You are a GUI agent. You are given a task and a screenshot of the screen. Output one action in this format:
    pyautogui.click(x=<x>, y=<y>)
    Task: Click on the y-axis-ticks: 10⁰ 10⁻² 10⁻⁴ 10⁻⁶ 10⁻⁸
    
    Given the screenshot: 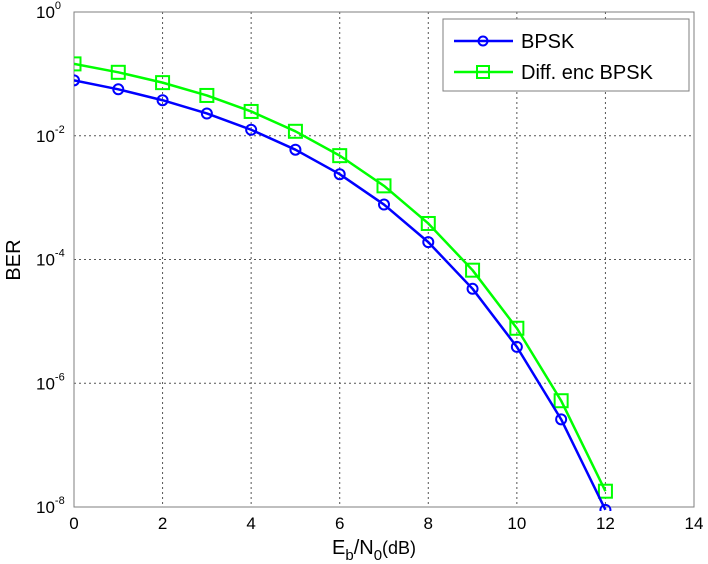 What is the action you would take?
    pyautogui.click(x=50, y=258)
    